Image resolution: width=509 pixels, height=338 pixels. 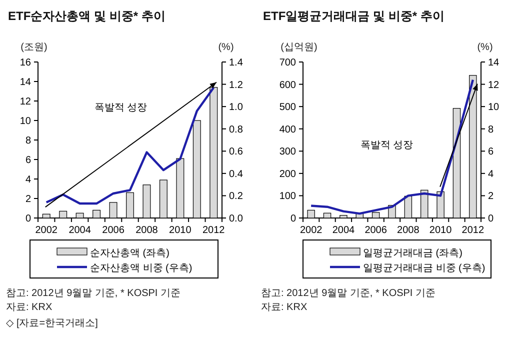 What do you see at coordinates (236, 63) in the screenshot?
I see `y2-tick-label: 1.4` at bounding box center [236, 63].